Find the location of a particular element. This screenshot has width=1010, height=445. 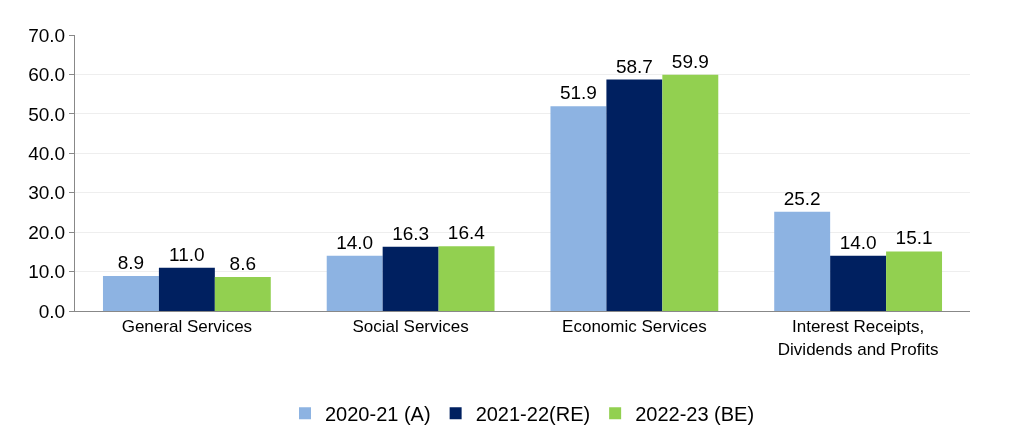

data-label: 8.6 is located at coordinates (243, 264).